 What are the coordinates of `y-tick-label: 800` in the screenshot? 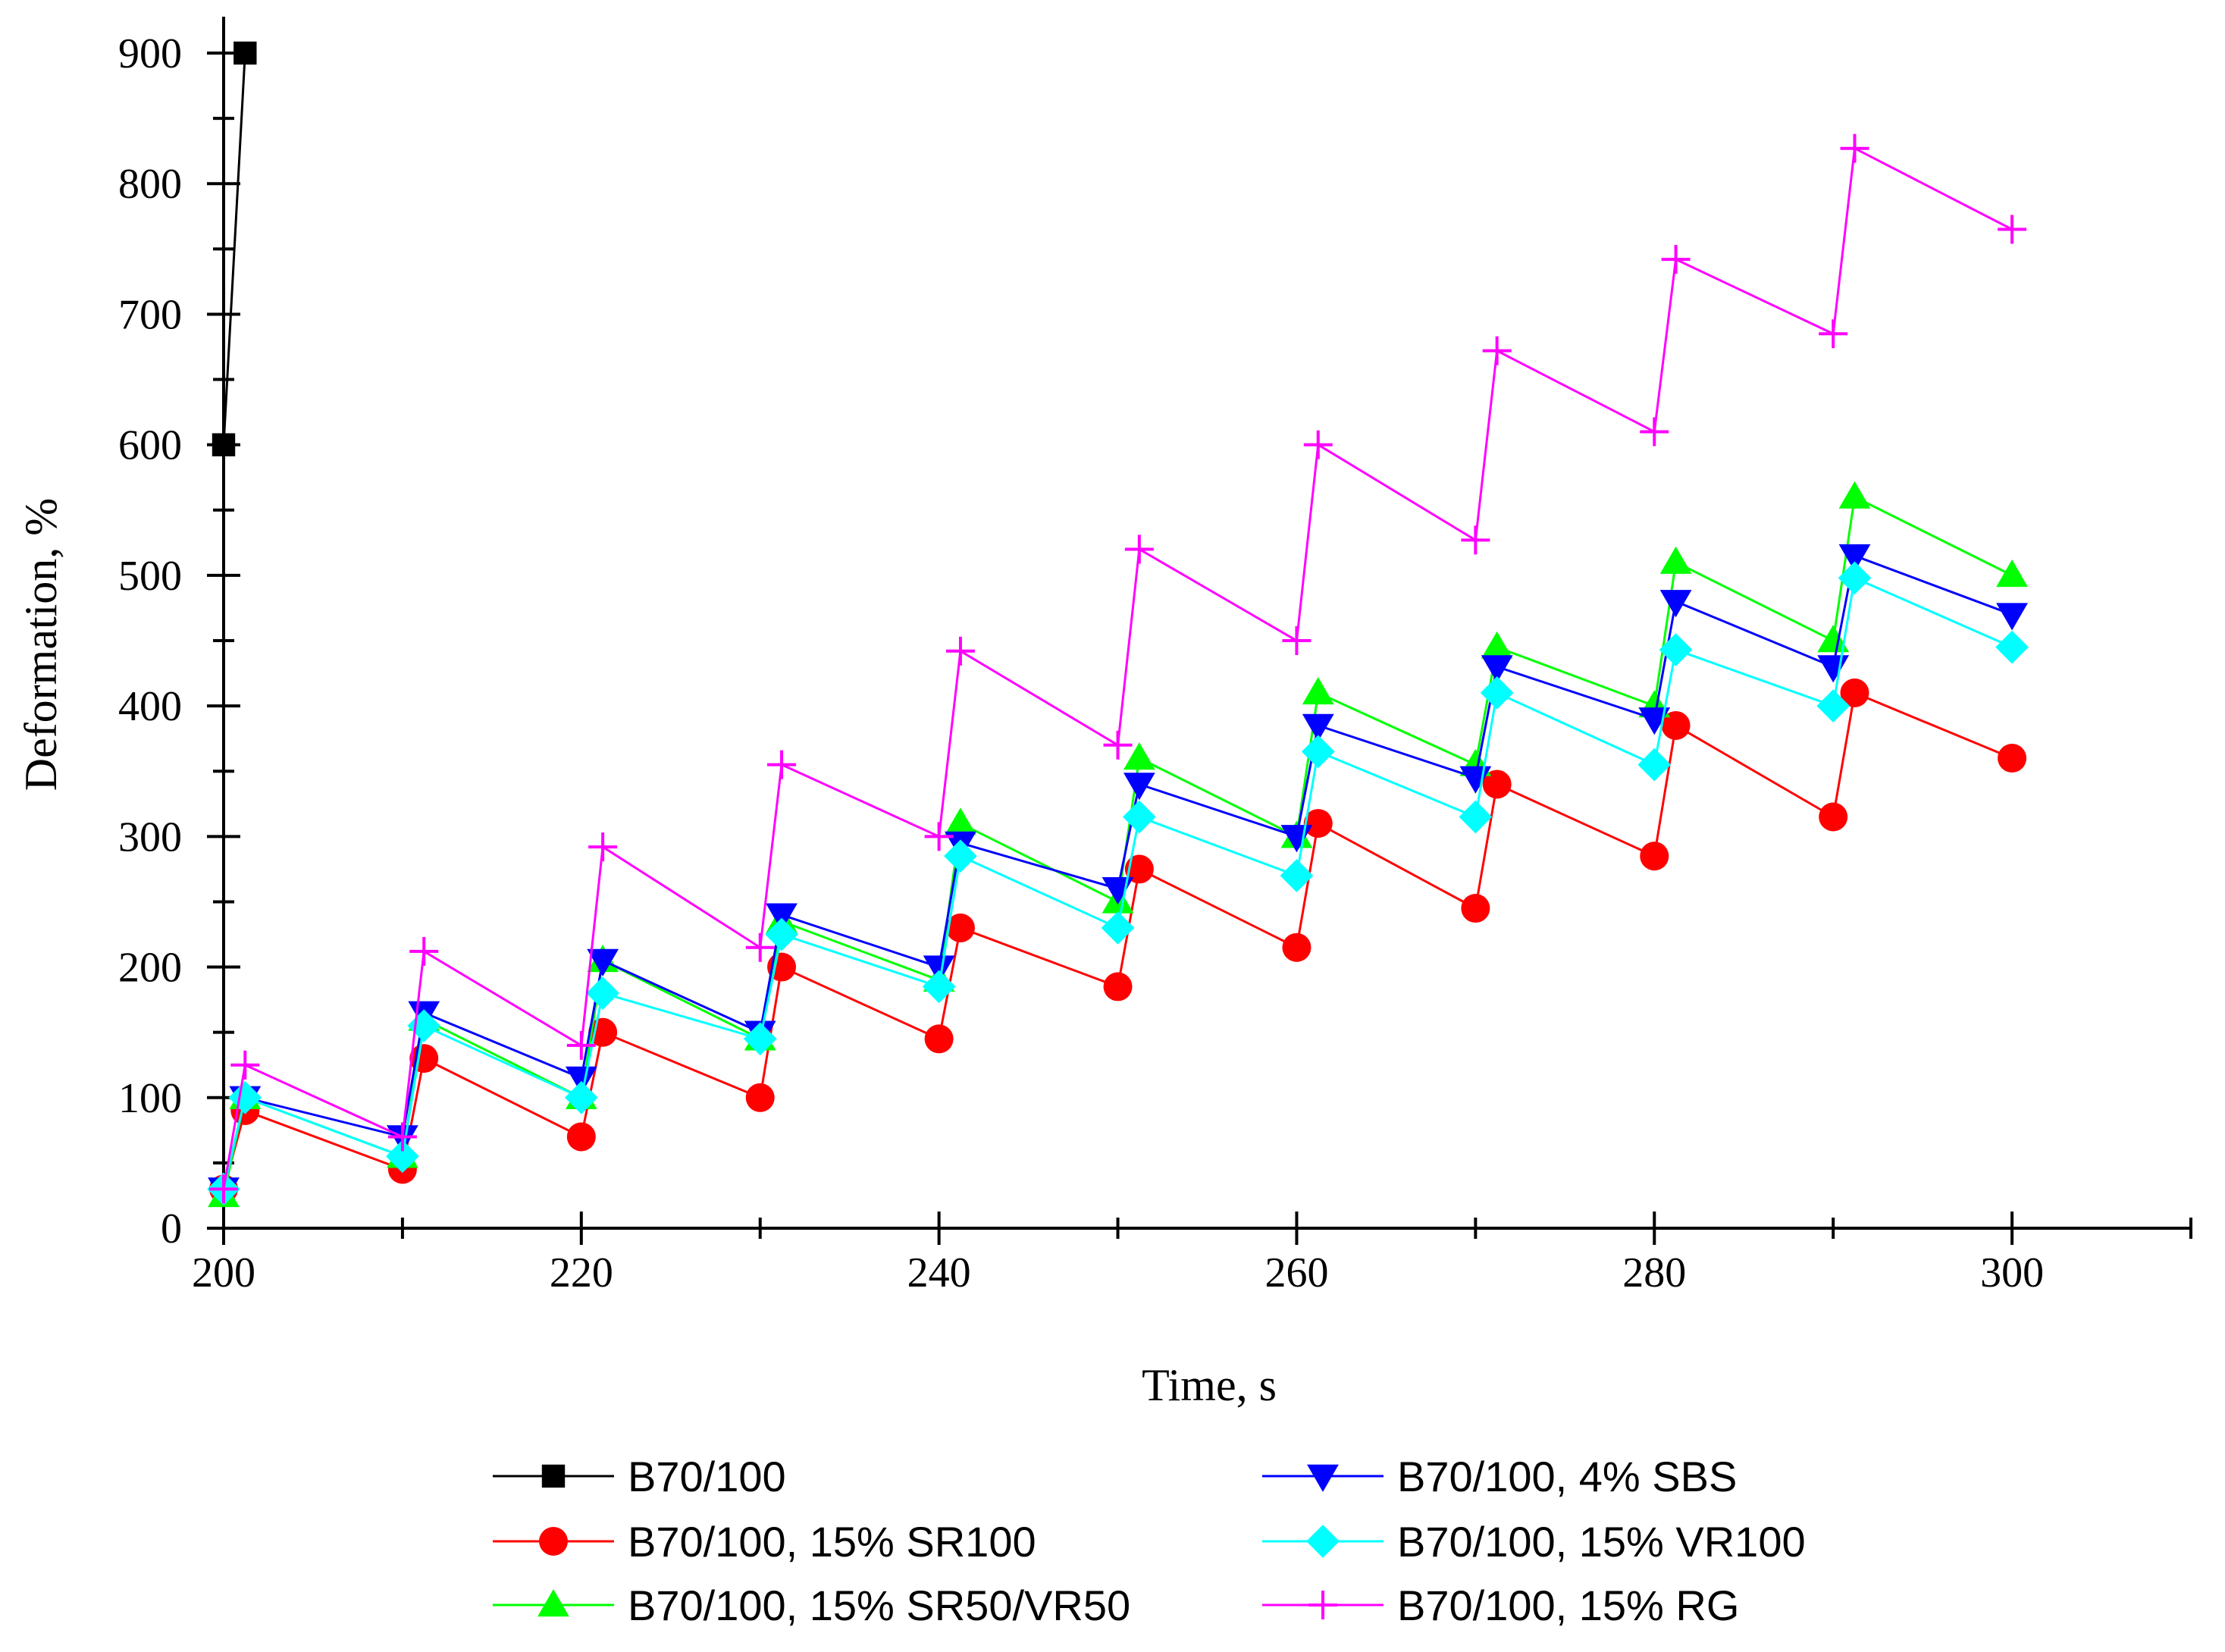 It's located at (150, 184).